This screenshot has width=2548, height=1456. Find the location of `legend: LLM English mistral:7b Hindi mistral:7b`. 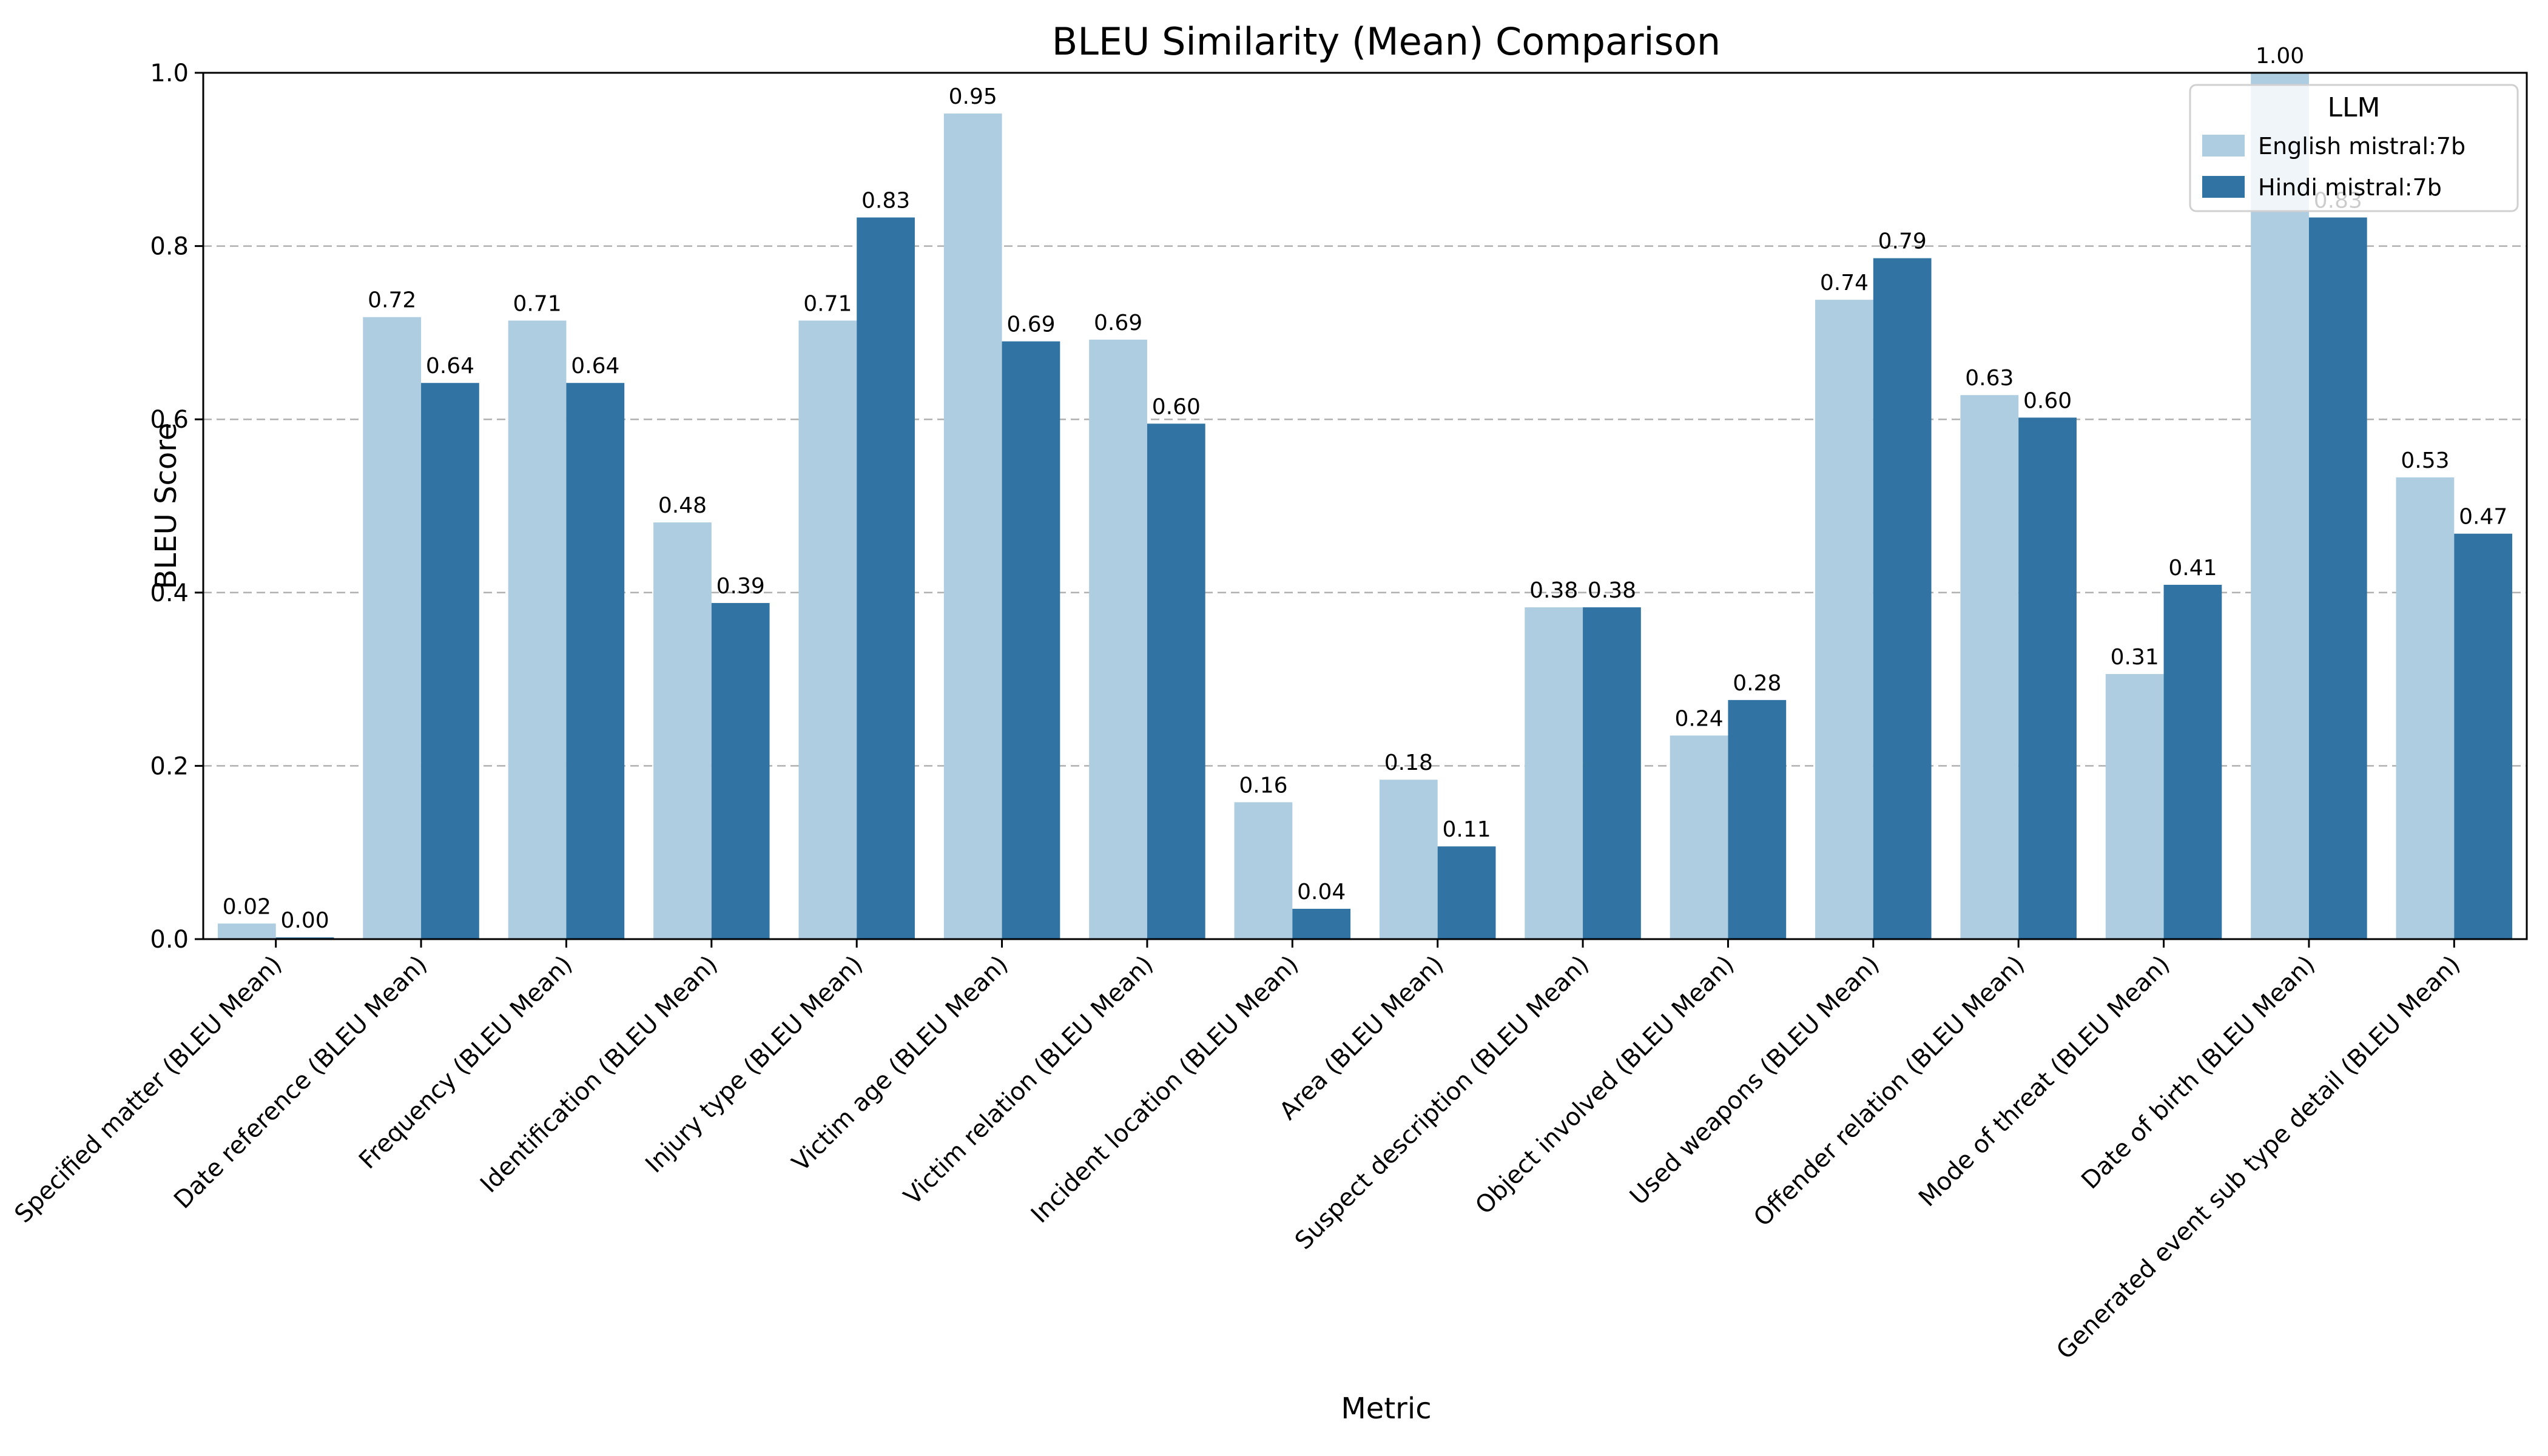

legend: LLM English mistral:7b Hindi mistral:7b is located at coordinates (2354, 148).